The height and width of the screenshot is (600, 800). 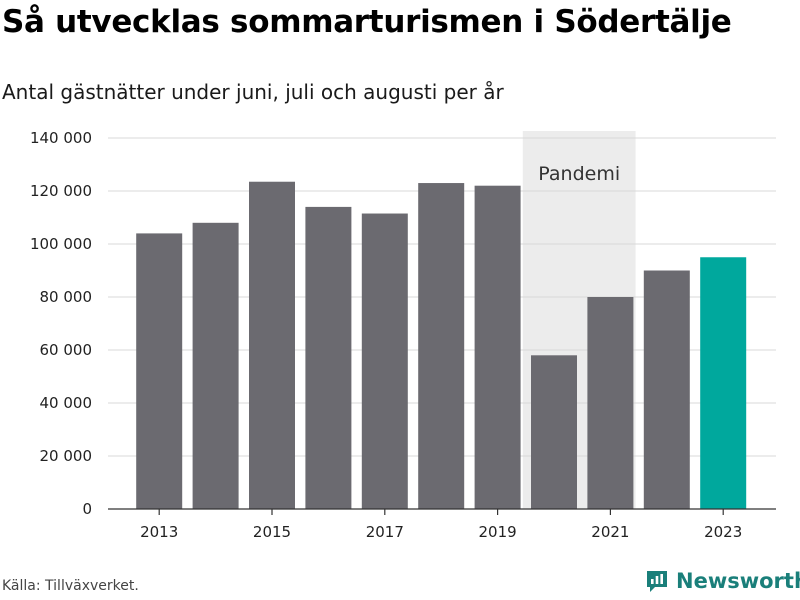 What do you see at coordinates (442, 511) in the screenshot?
I see `axes` at bounding box center [442, 511].